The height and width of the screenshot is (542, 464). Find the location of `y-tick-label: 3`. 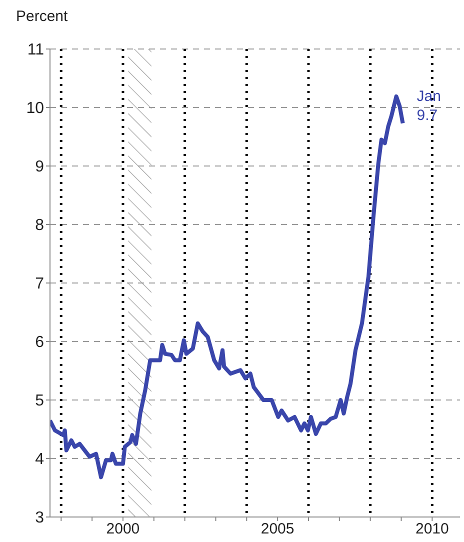

y-tick-label: 3 is located at coordinates (39, 518).